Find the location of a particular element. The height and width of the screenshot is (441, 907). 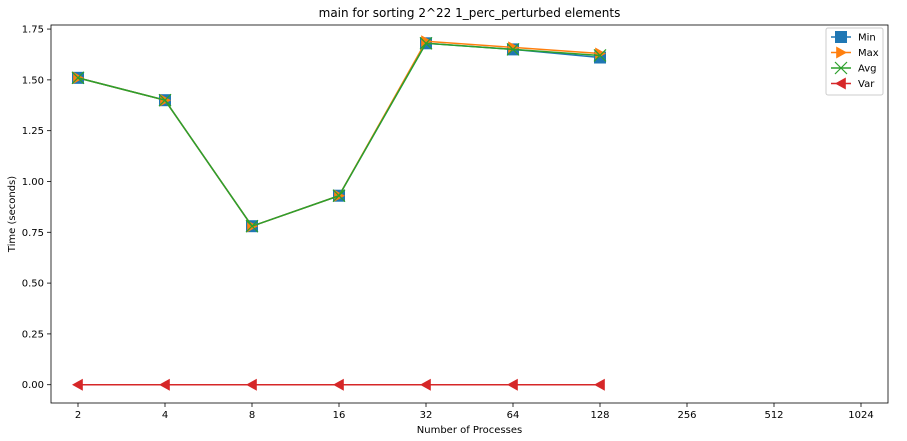

legend-label-avg: Avg is located at coordinates (867, 69).